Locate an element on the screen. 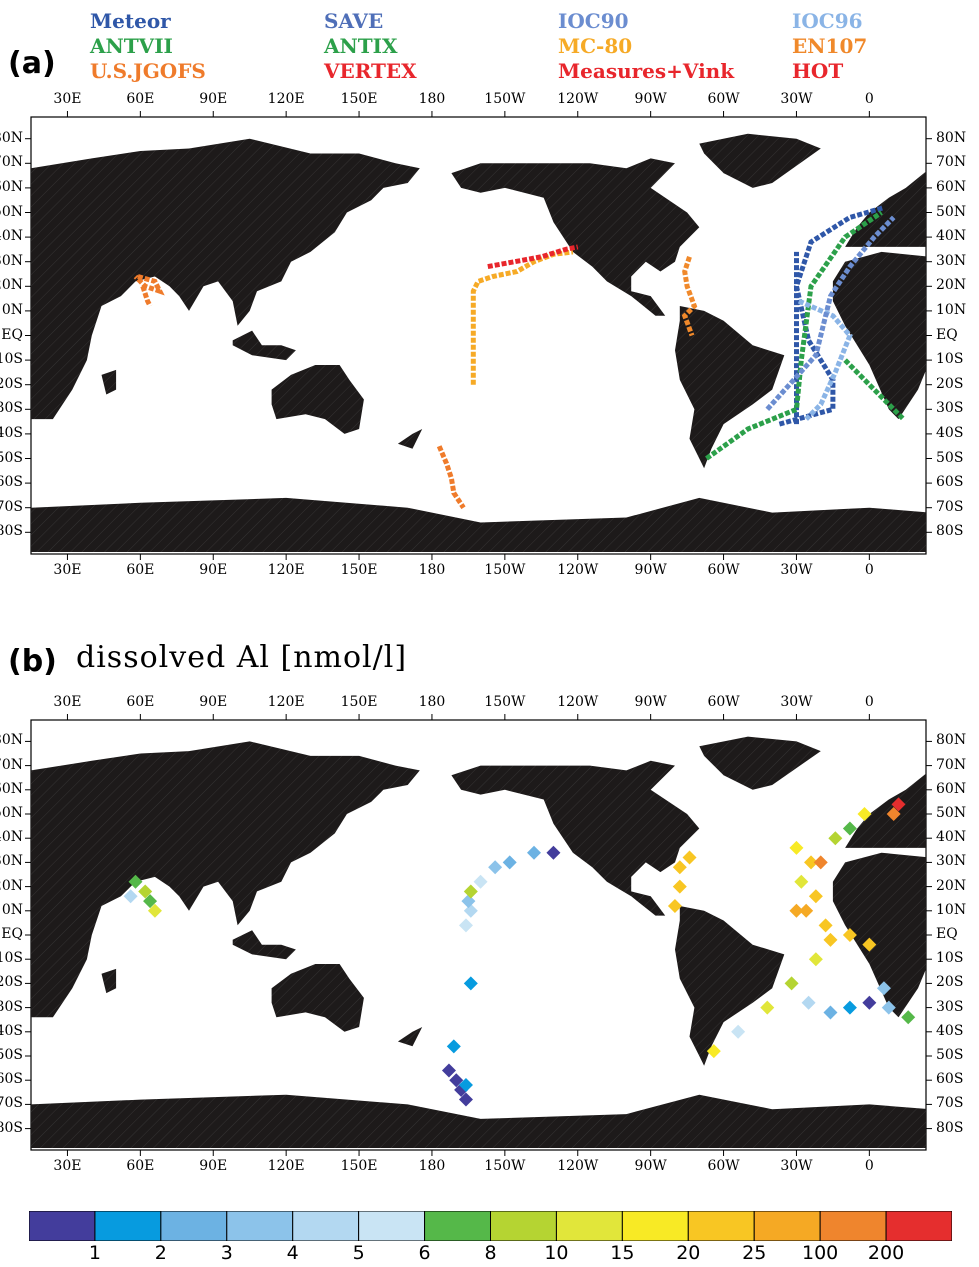 This screenshot has height=1267, width=979. lon-tick-label: 60E is located at coordinates (140, 702).